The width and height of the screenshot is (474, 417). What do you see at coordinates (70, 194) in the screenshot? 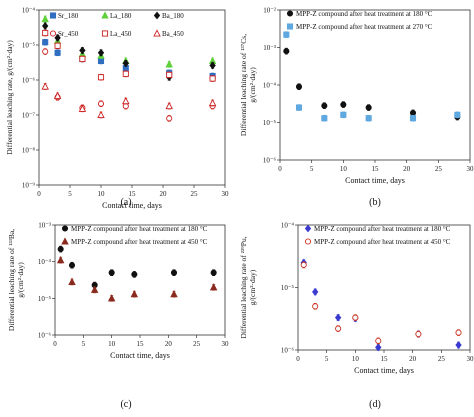
I see `x-tick-label: 5` at bounding box center [70, 194].